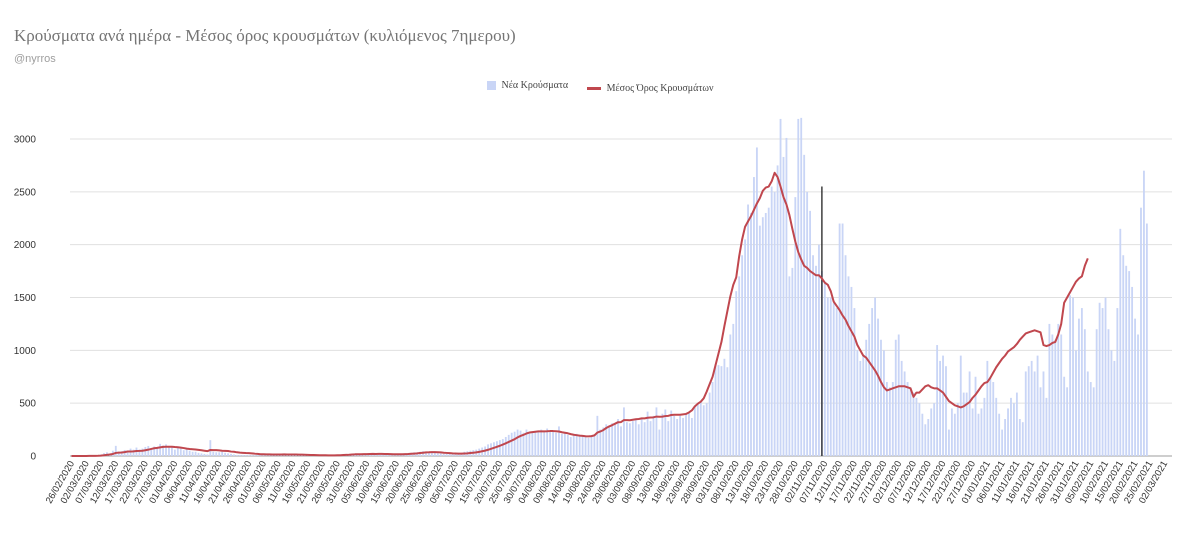 Image resolution: width=1200 pixels, height=536 pixels. I want to click on chart-subtitle: @nyrros, so click(35, 59).